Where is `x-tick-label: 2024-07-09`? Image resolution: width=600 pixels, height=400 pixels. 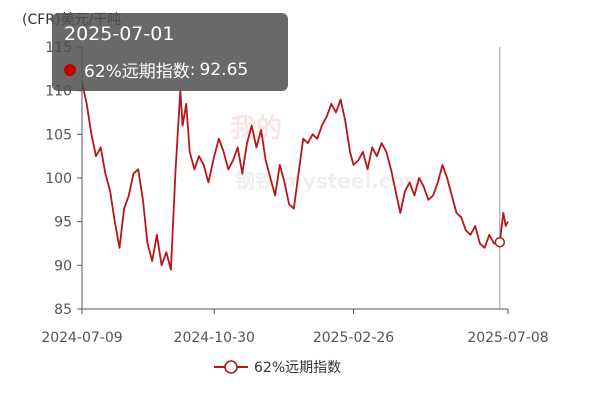 x-tick-label: 2024-07-09 is located at coordinates (81, 338).